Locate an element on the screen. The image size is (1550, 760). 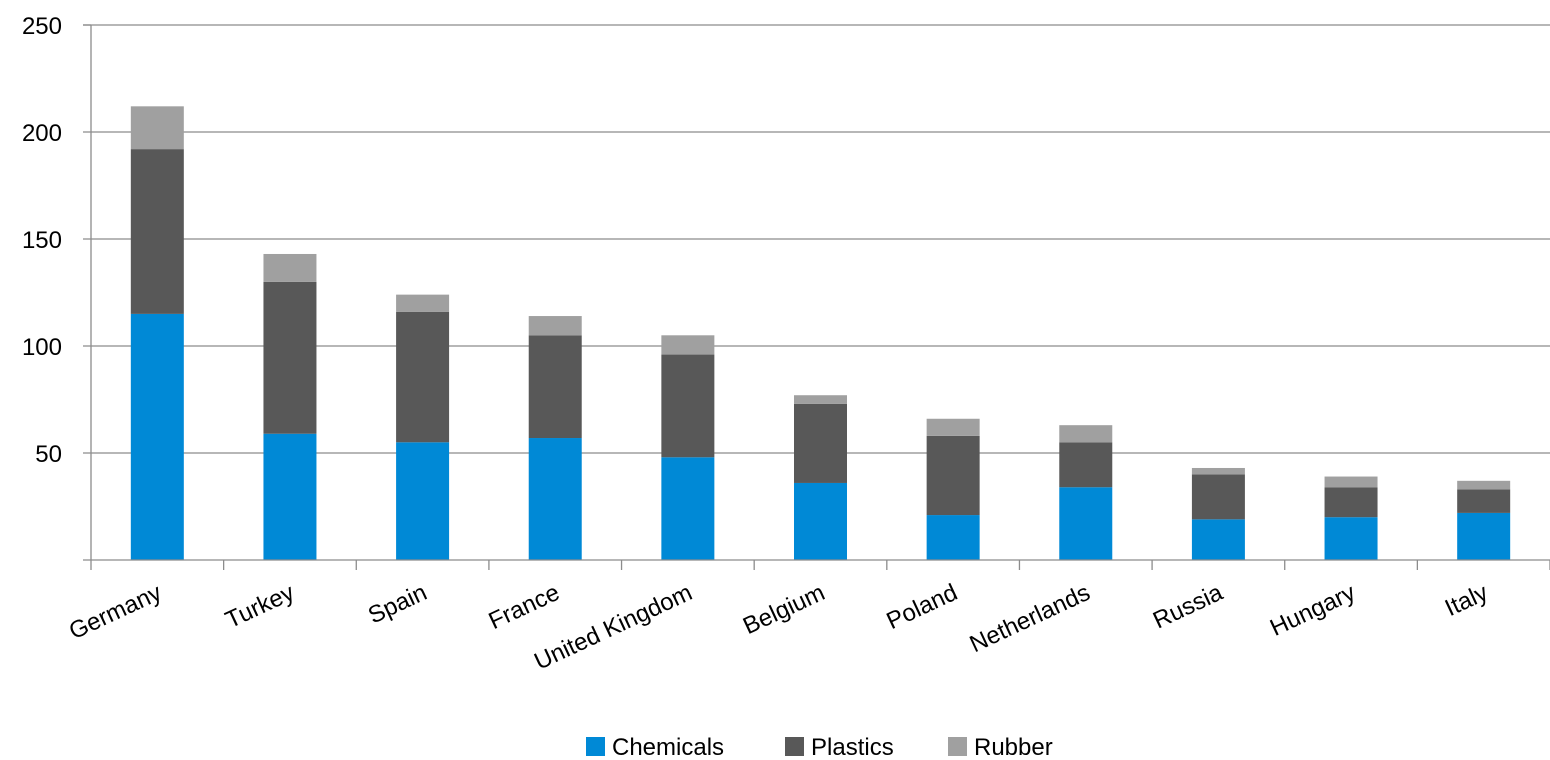
bar-chemicals-hungary is located at coordinates (1351, 538).